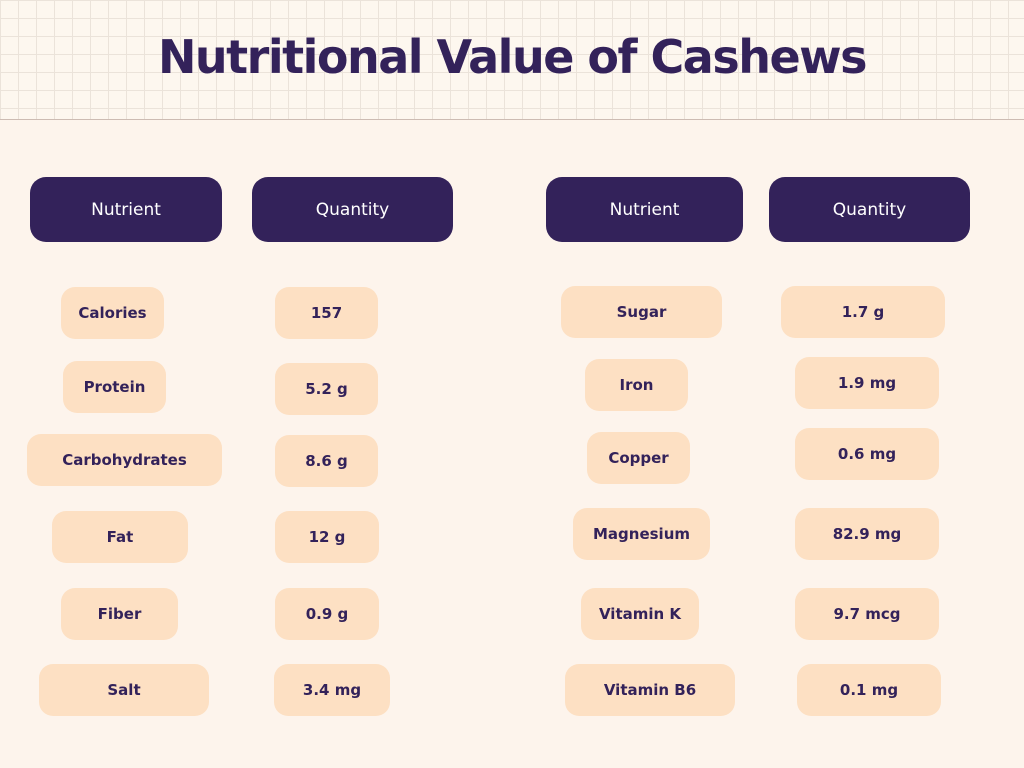 This screenshot has height=768, width=1024. I want to click on left-quantity-cell: 157, so click(326, 313).